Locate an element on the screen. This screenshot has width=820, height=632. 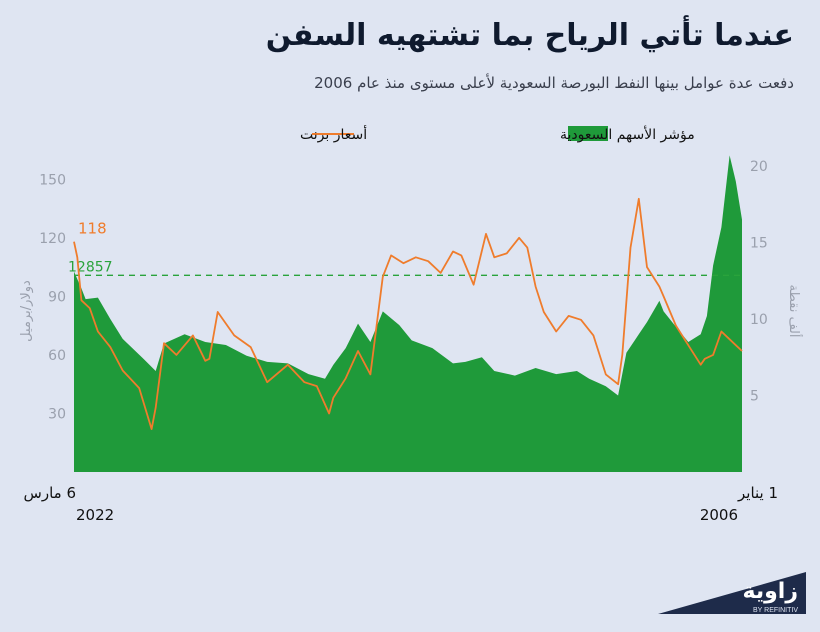
legend-label-brent: أسعار برنت is located at coordinates (333, 134).